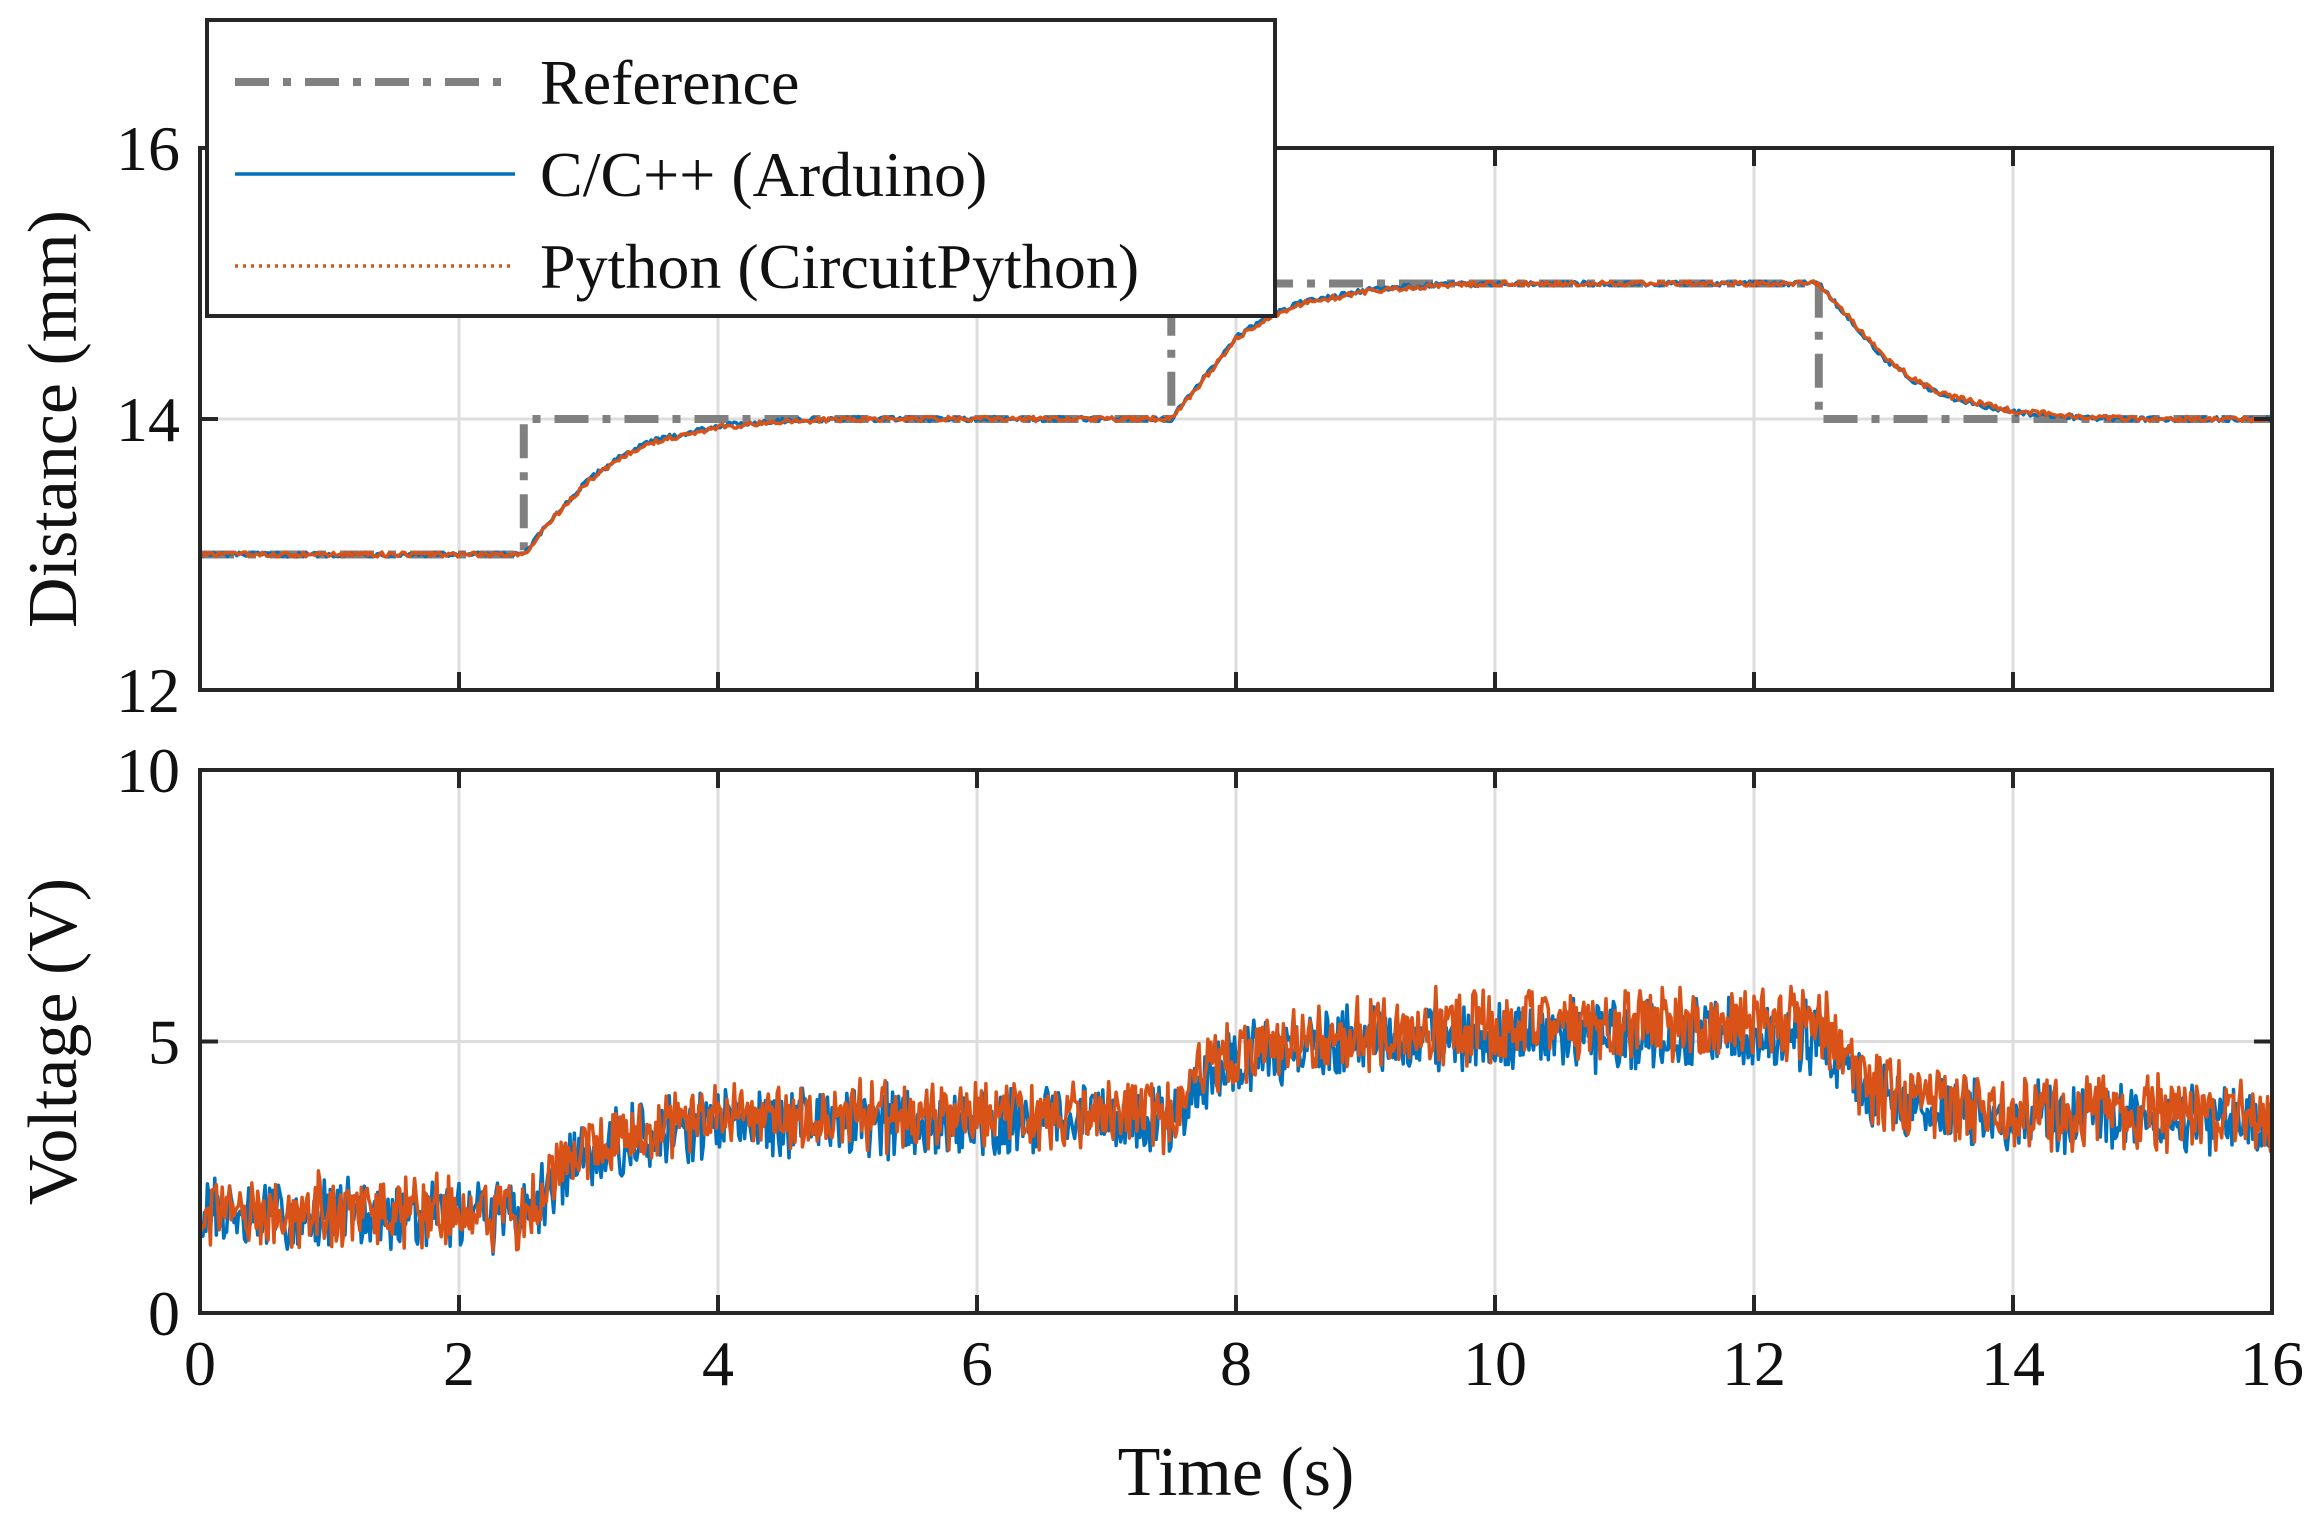 This screenshot has height=1516, width=2320. What do you see at coordinates (669, 82) in the screenshot?
I see `legend-label-reference: Reference` at bounding box center [669, 82].